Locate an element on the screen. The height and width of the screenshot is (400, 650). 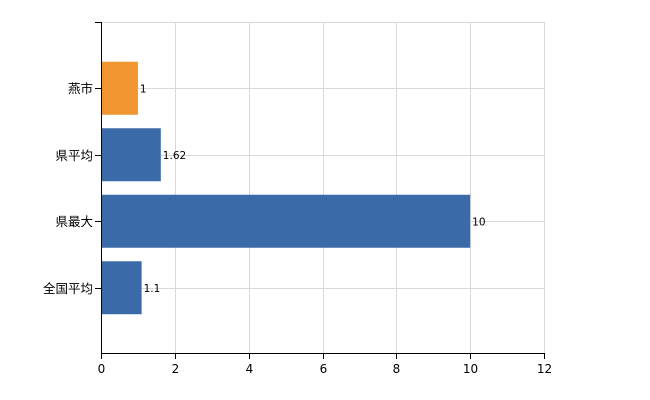
x-tick-label-3: 6 is located at coordinates (324, 369).